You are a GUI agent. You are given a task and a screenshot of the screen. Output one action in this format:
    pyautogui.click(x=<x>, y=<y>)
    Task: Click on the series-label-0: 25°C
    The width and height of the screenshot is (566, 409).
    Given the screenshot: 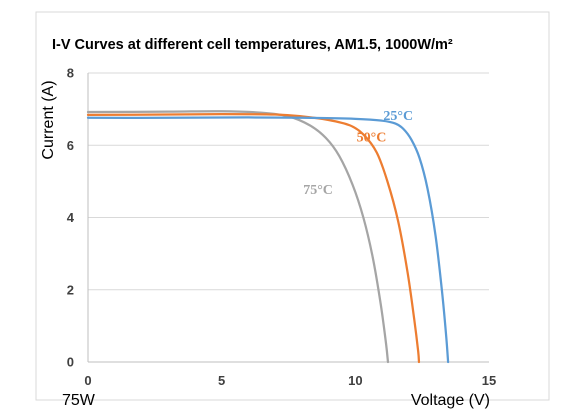 What is the action you would take?
    pyautogui.click(x=398, y=116)
    